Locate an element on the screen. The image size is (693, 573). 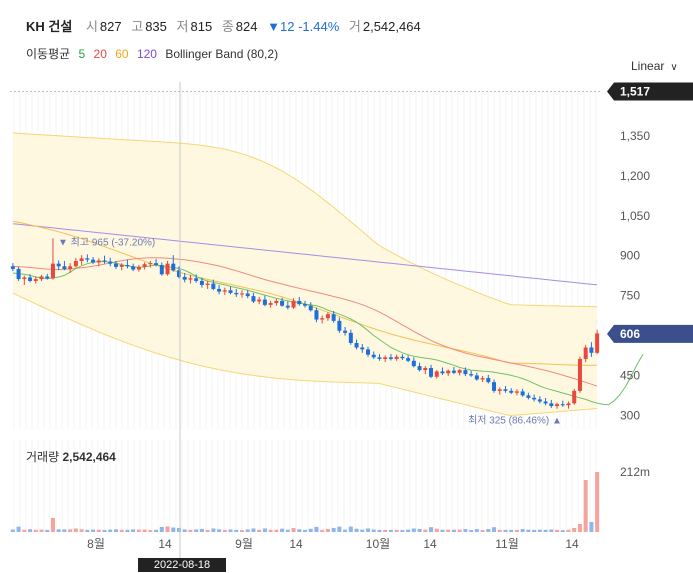
price-tag-label: 606 is located at coordinates (630, 334).